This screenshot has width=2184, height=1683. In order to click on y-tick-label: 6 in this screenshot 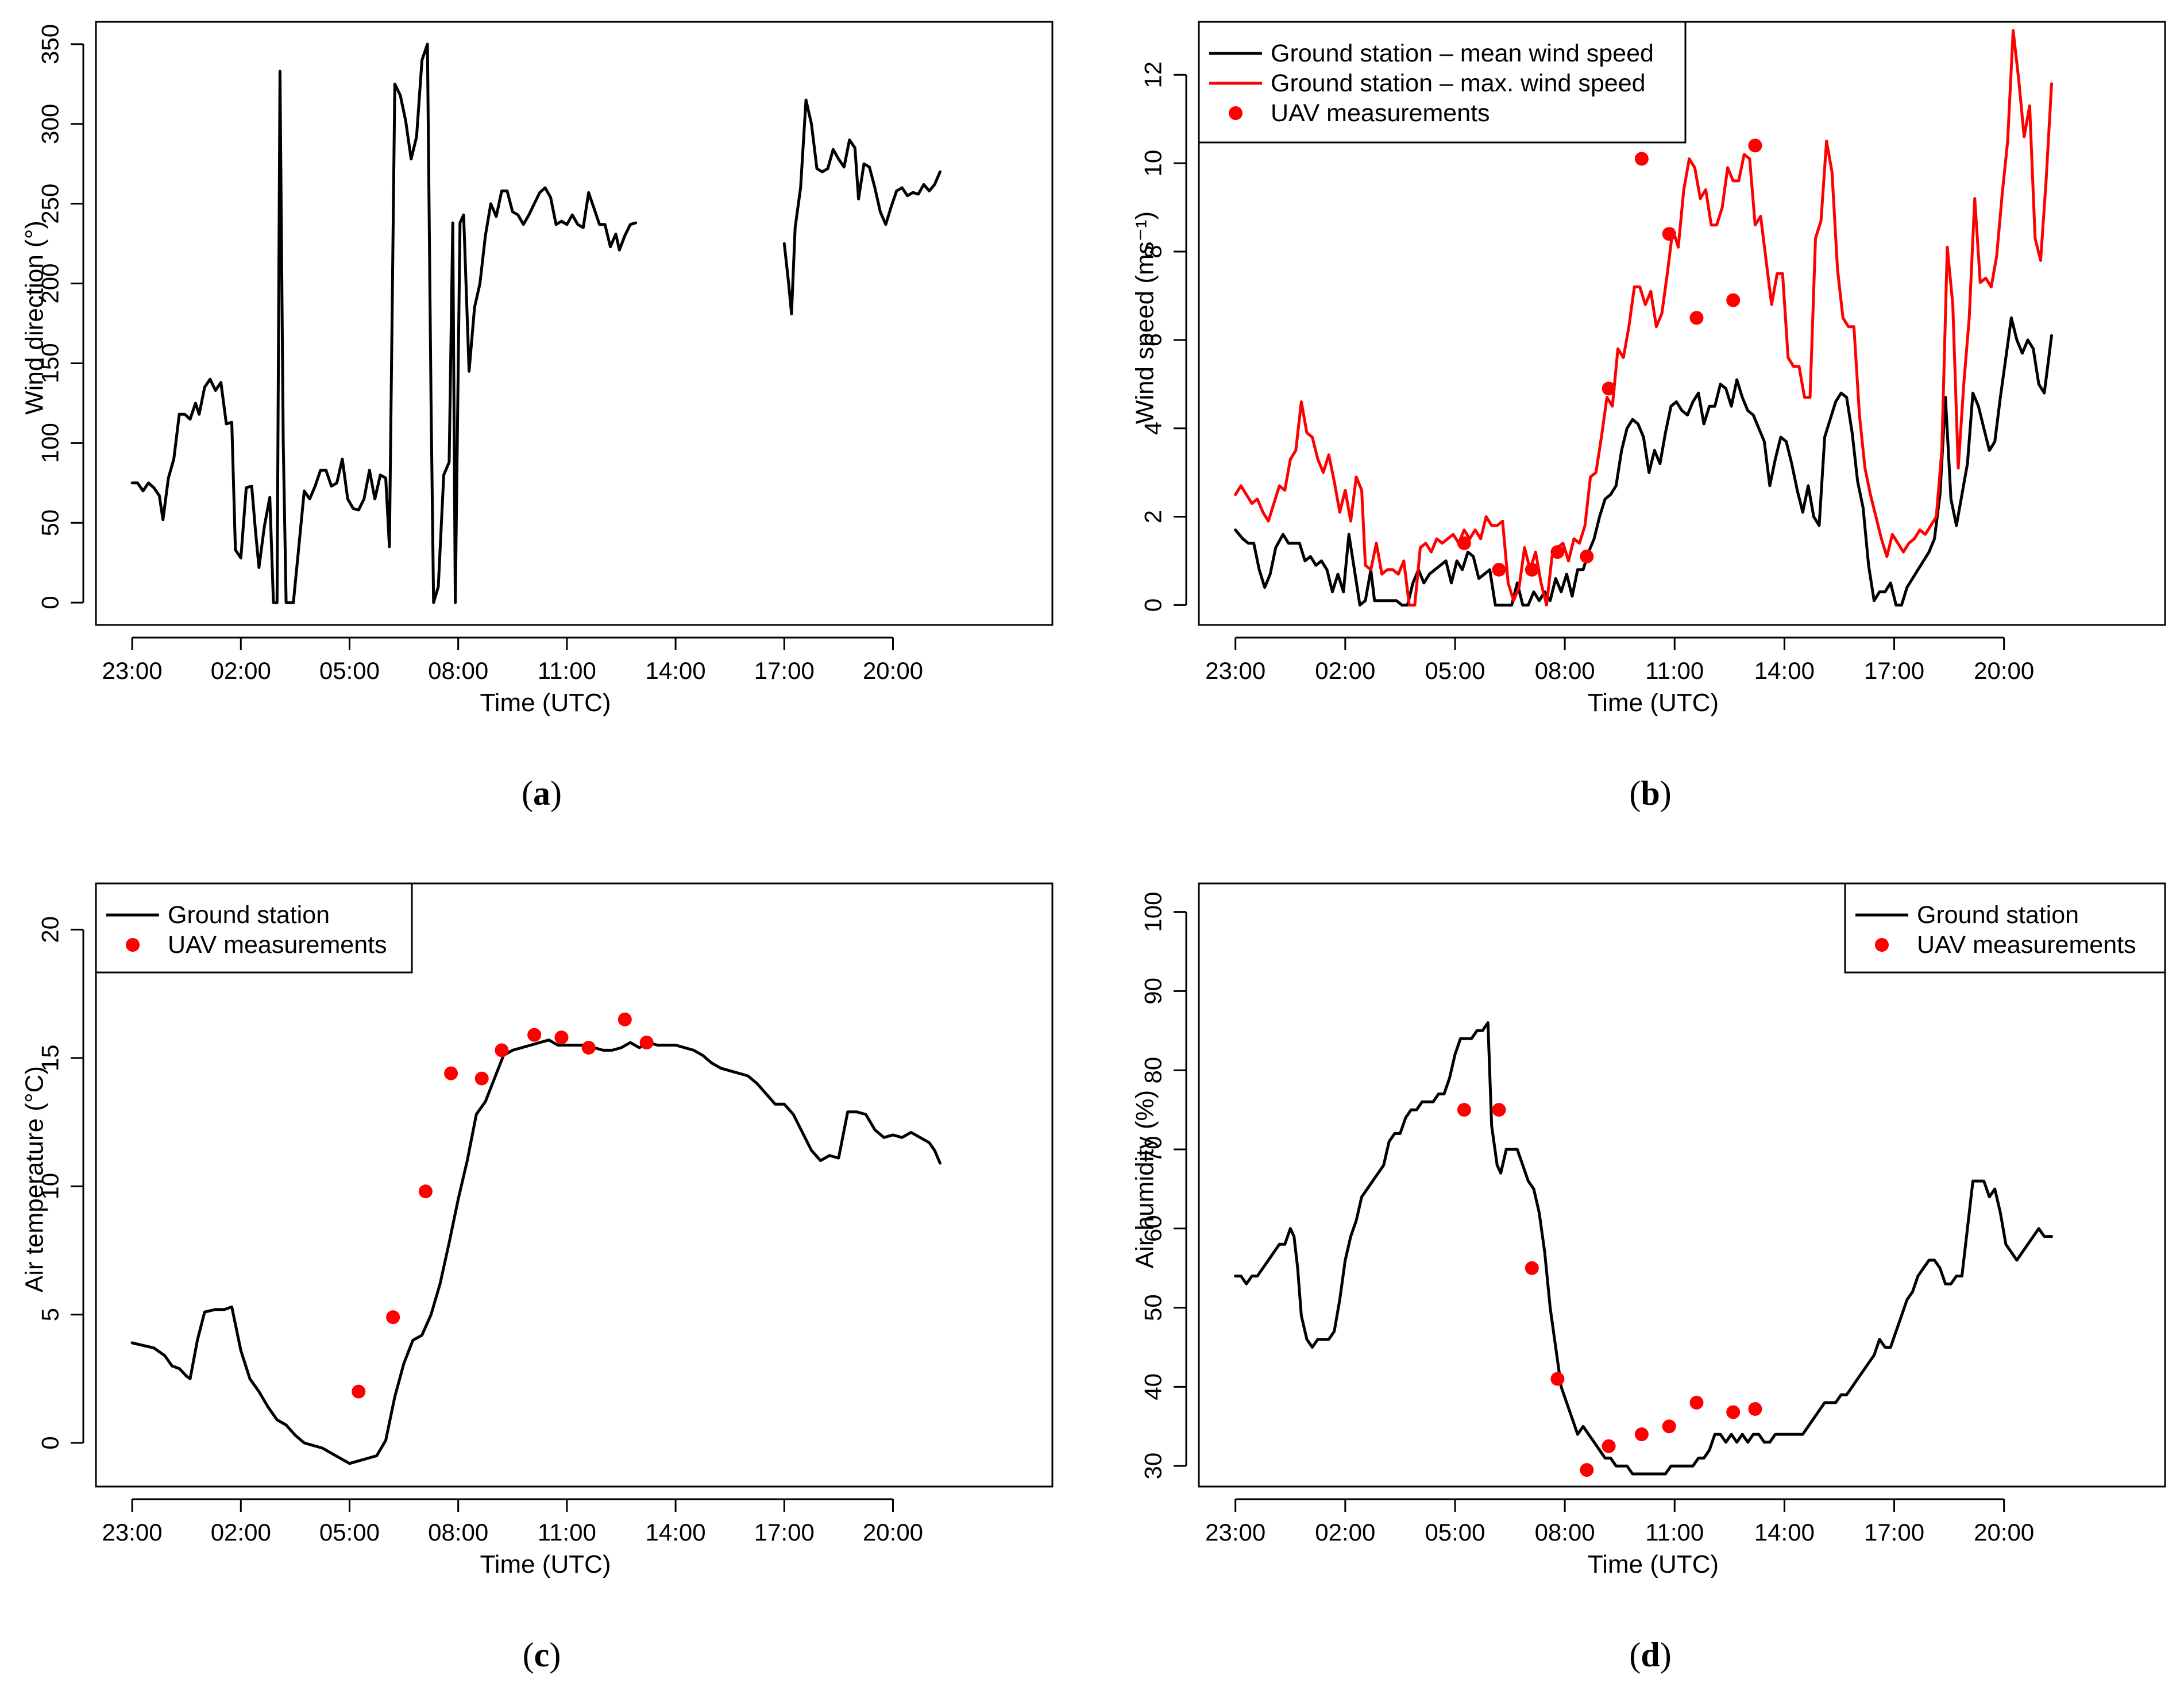, I will do `click(1153, 340)`.